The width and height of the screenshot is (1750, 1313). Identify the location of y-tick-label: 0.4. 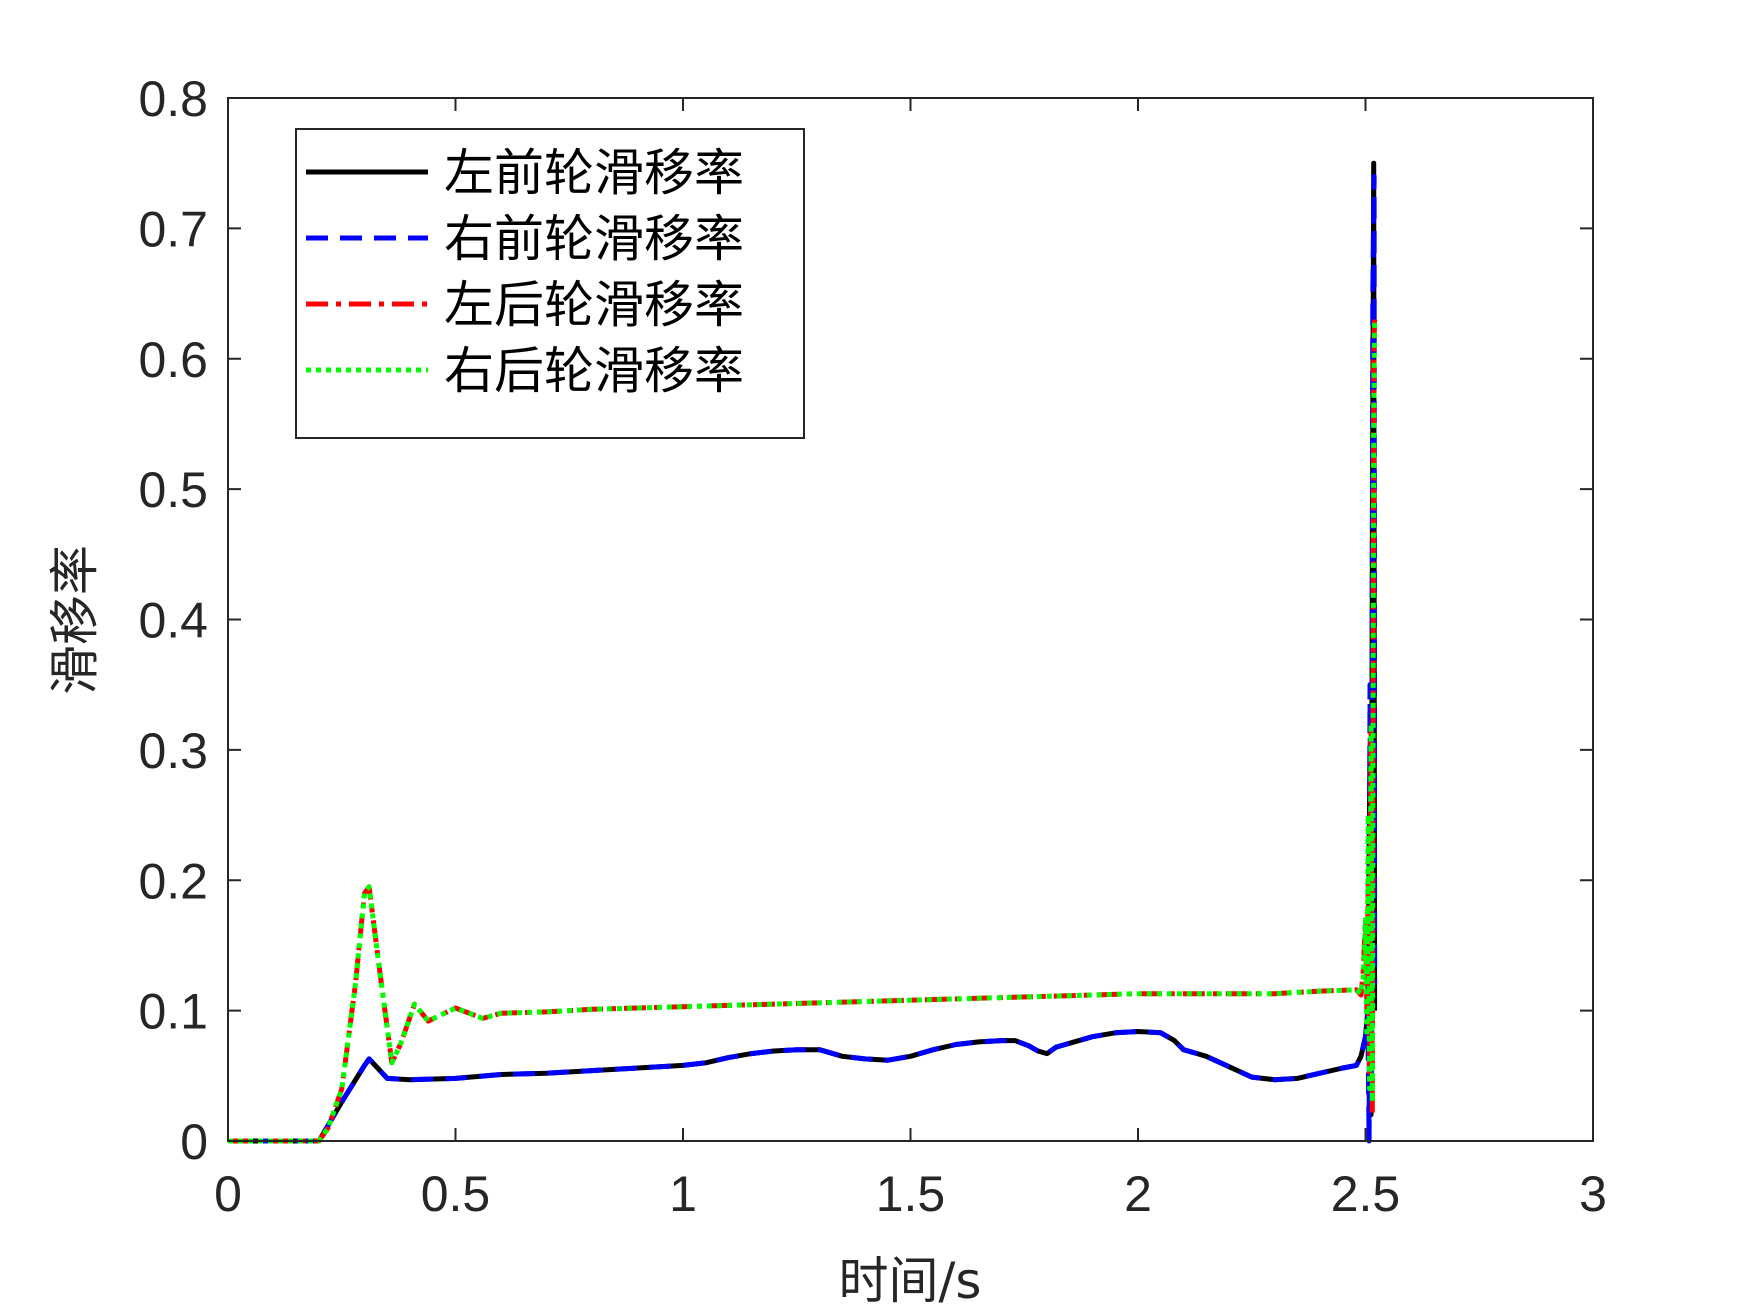
(173, 621).